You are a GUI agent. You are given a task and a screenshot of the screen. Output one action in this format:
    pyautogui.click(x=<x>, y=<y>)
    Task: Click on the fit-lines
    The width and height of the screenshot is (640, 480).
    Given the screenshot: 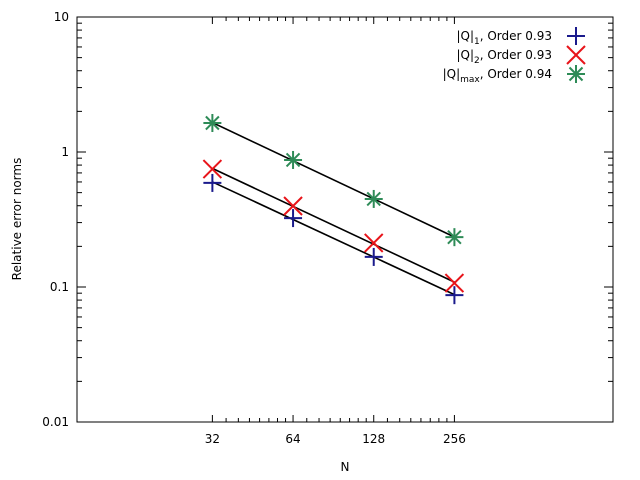 What is the action you would take?
    pyautogui.click(x=333, y=208)
    